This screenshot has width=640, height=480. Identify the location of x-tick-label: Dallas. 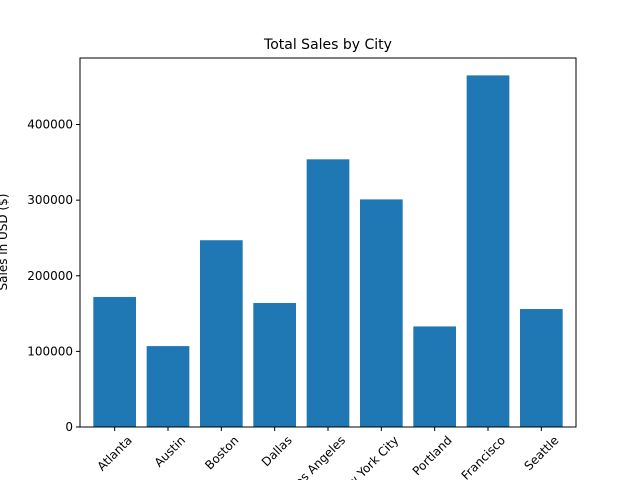
(277, 451).